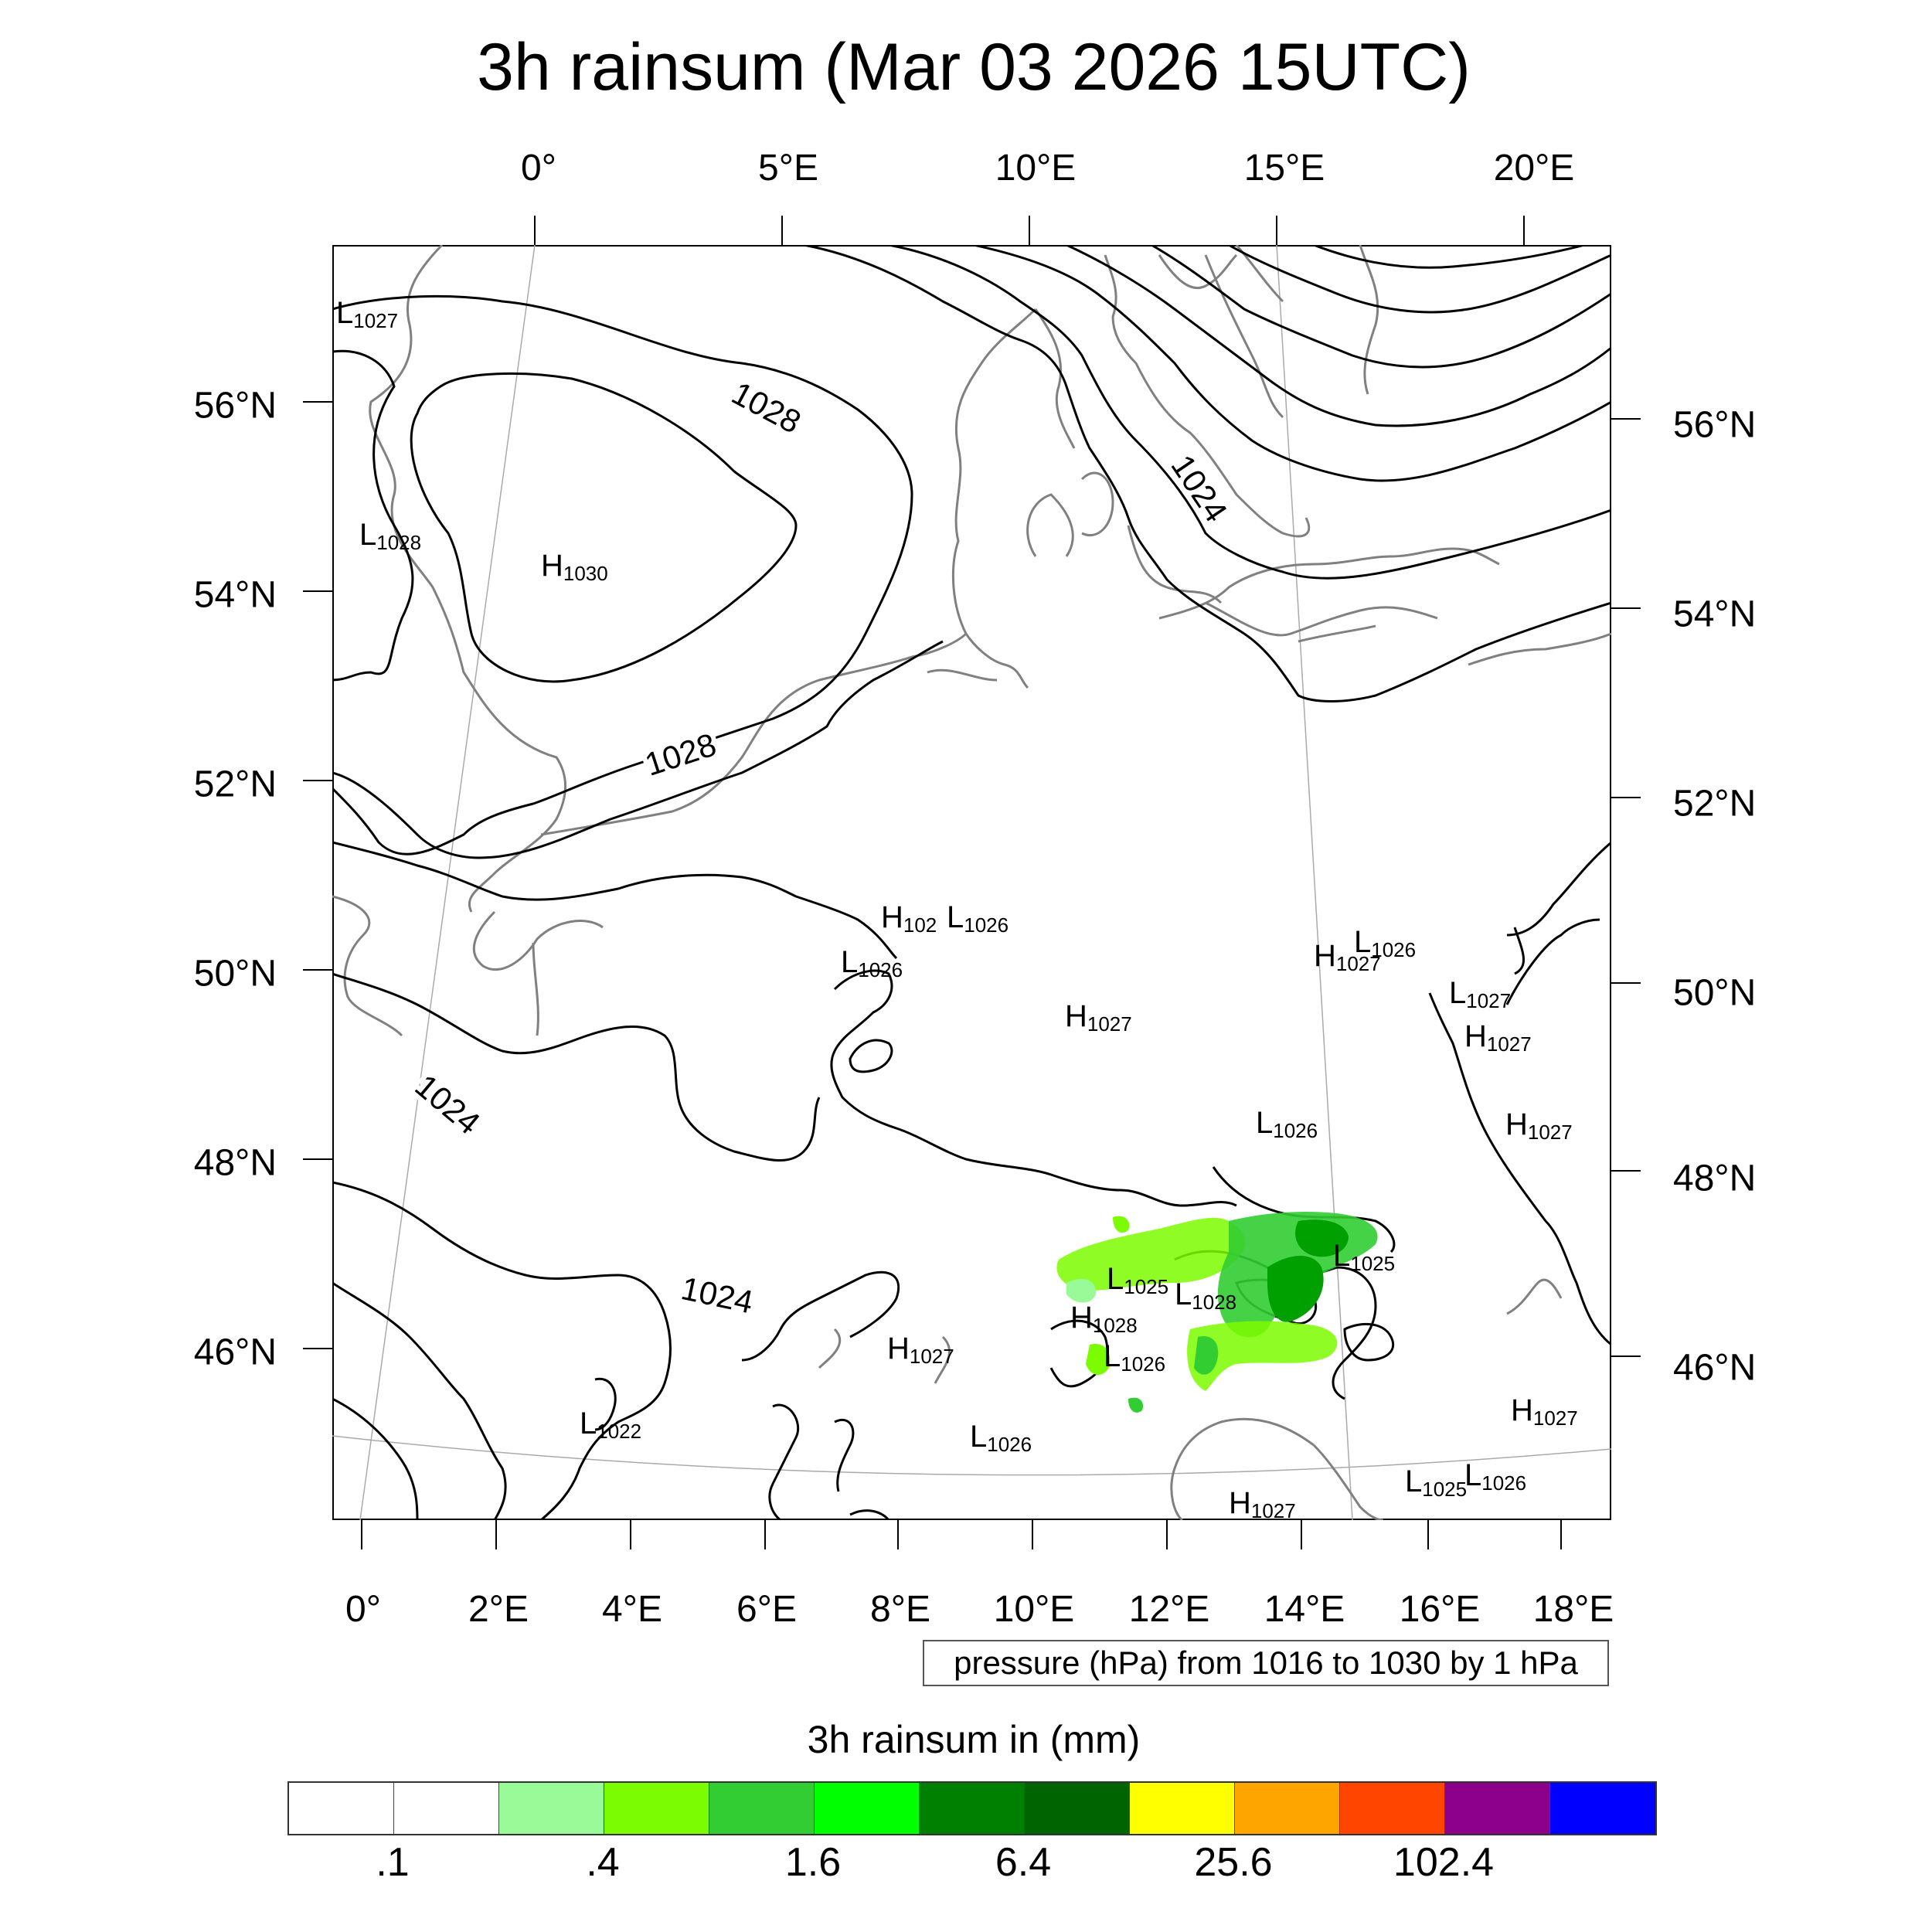 The height and width of the screenshot is (1932, 1932). I want to click on bottom-lon-label: 14°E, so click(1305, 1610).